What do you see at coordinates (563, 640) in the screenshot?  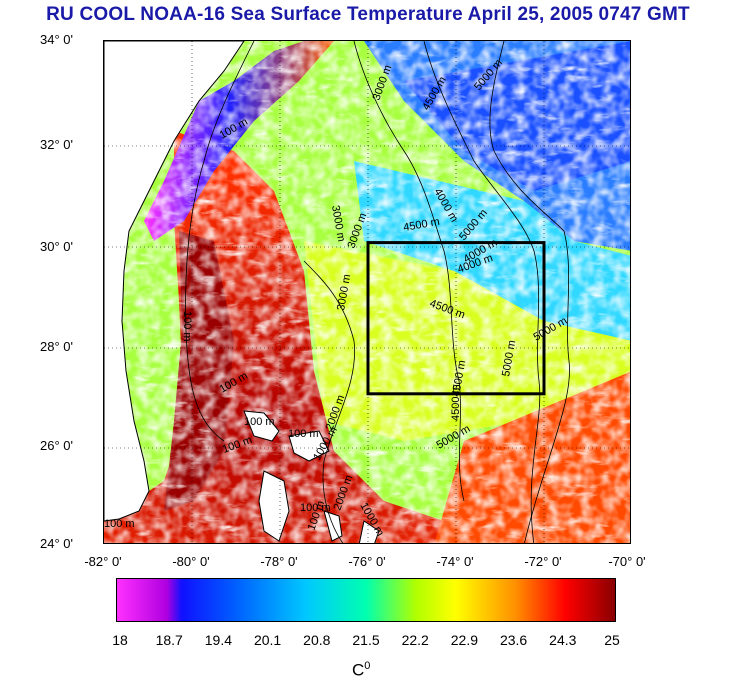 I see `colorbar-tick-label: 24.3` at bounding box center [563, 640].